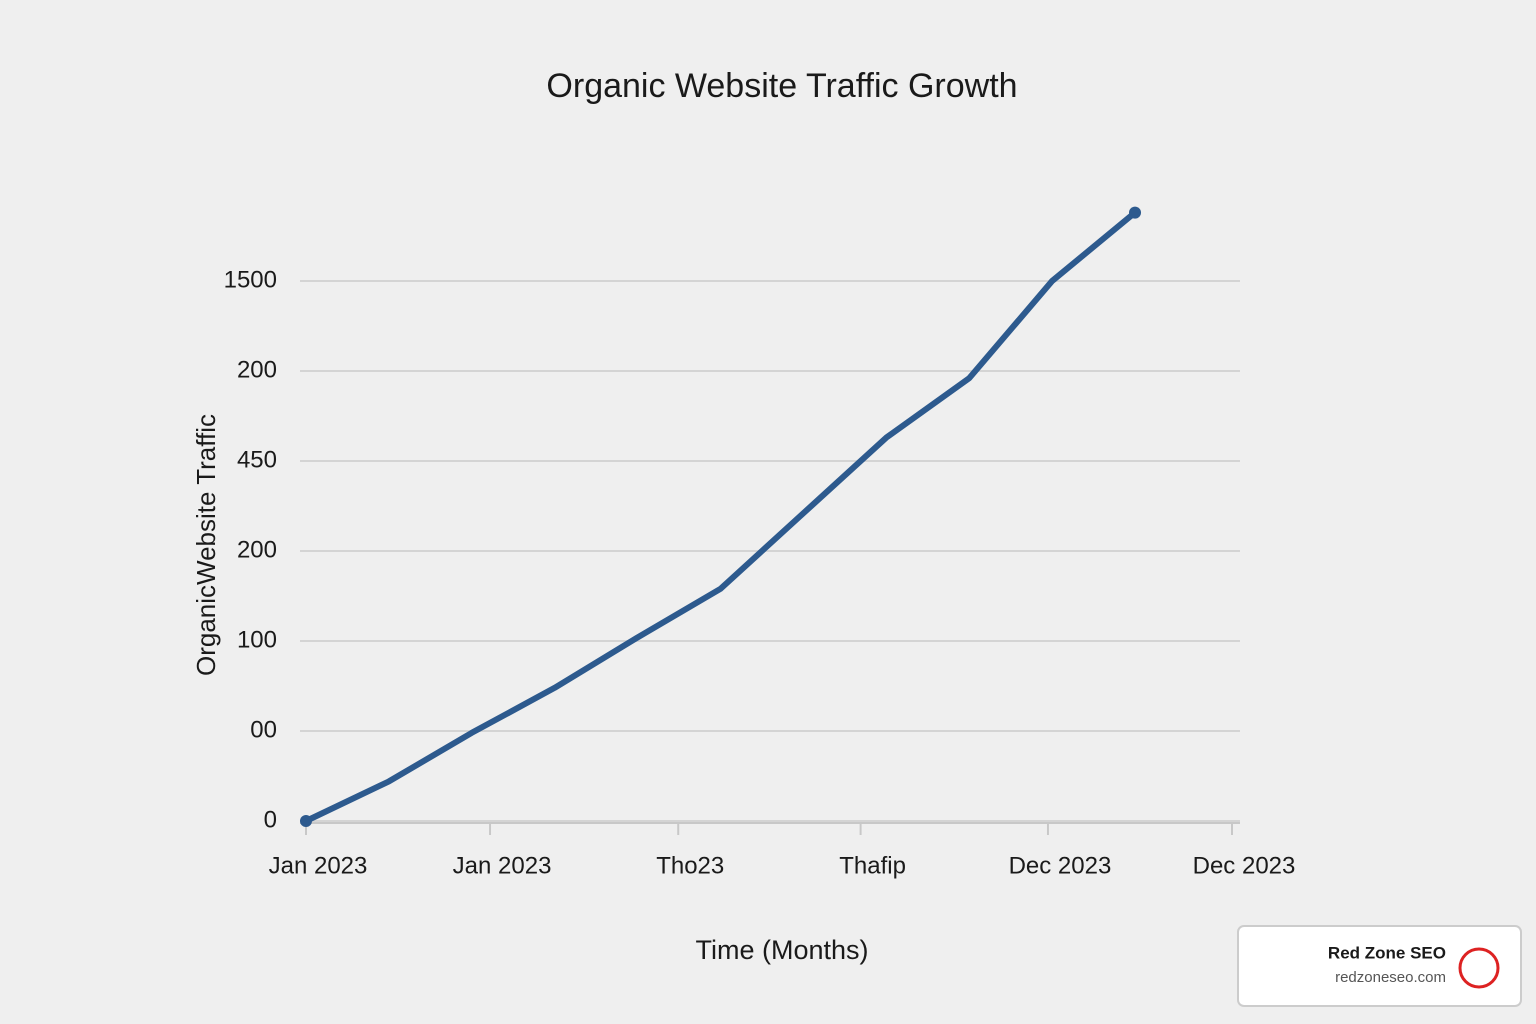  I want to click on watermark-logo, so click(1479, 968).